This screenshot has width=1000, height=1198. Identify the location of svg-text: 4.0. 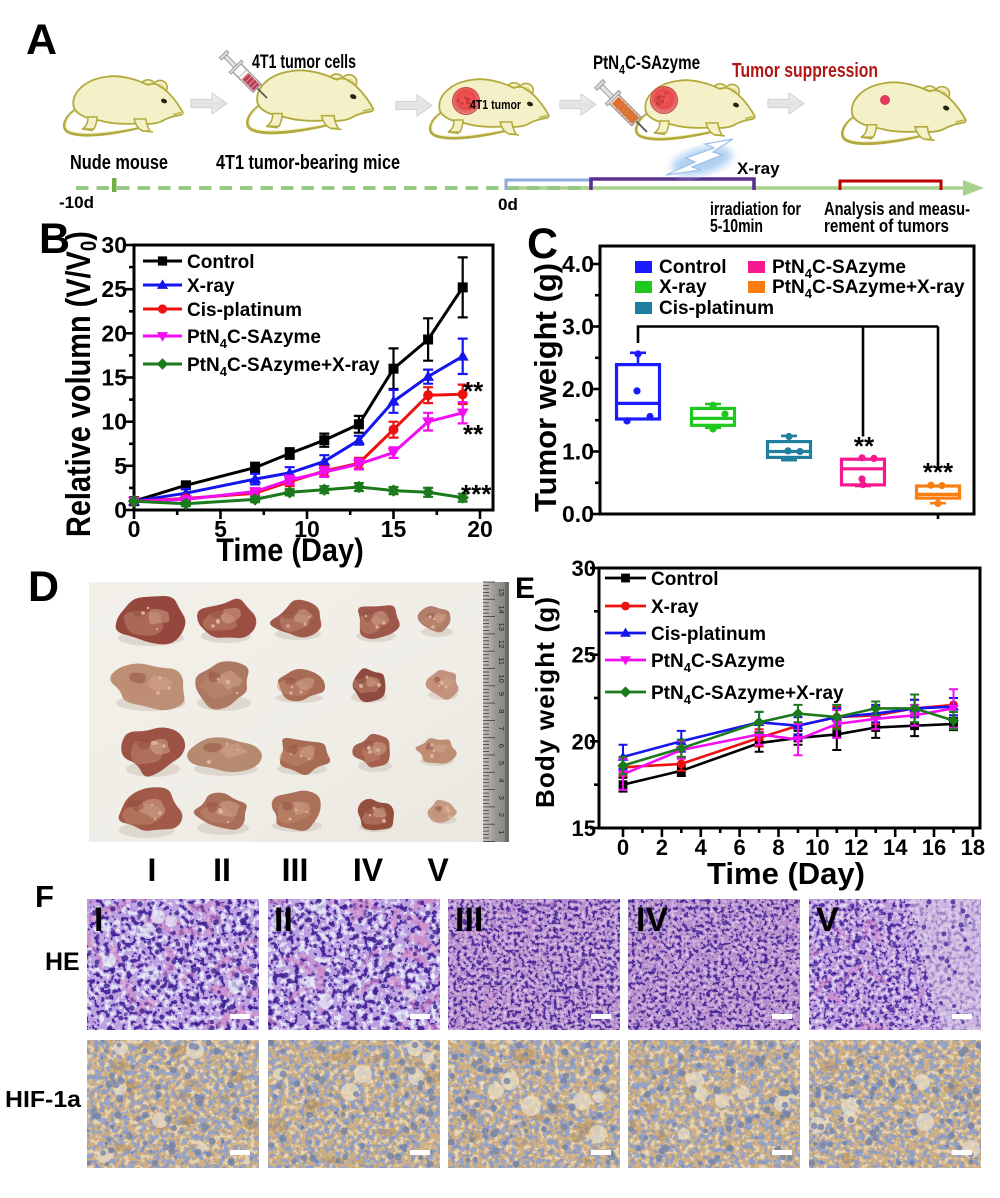
(578, 264).